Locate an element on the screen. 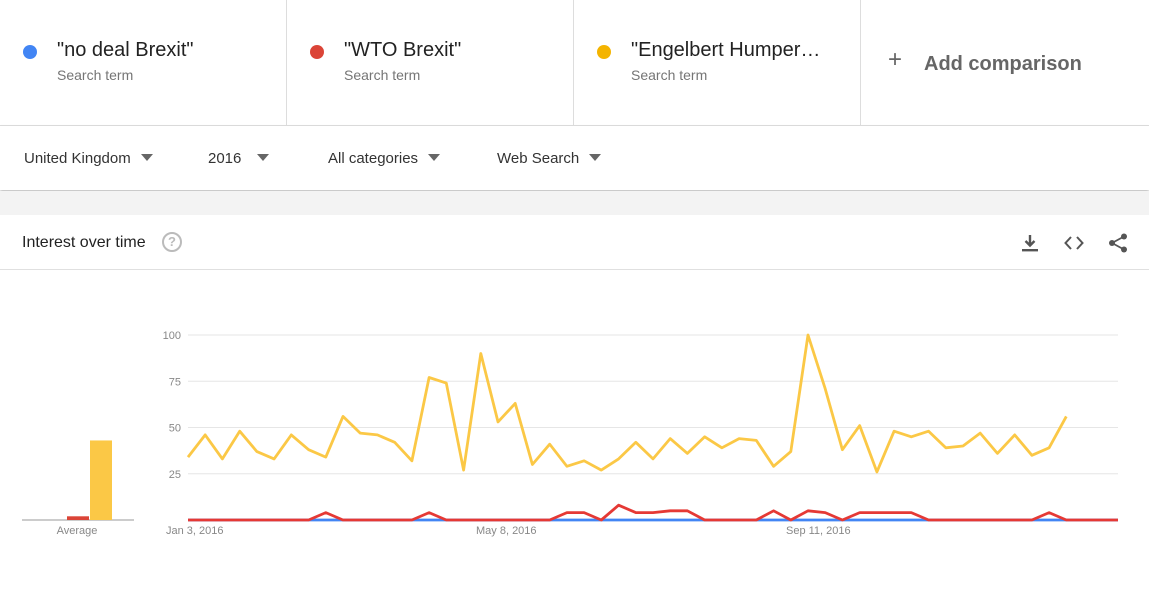 This screenshot has height=606, width=1149. share-icon is located at coordinates (1118, 243).